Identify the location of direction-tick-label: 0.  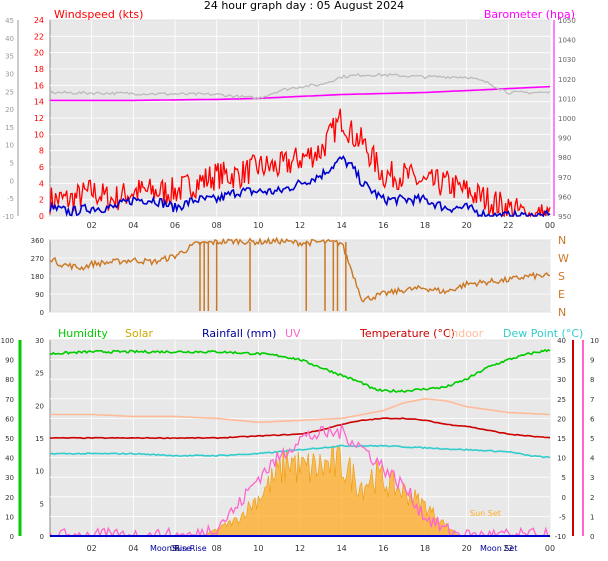
(42, 313).